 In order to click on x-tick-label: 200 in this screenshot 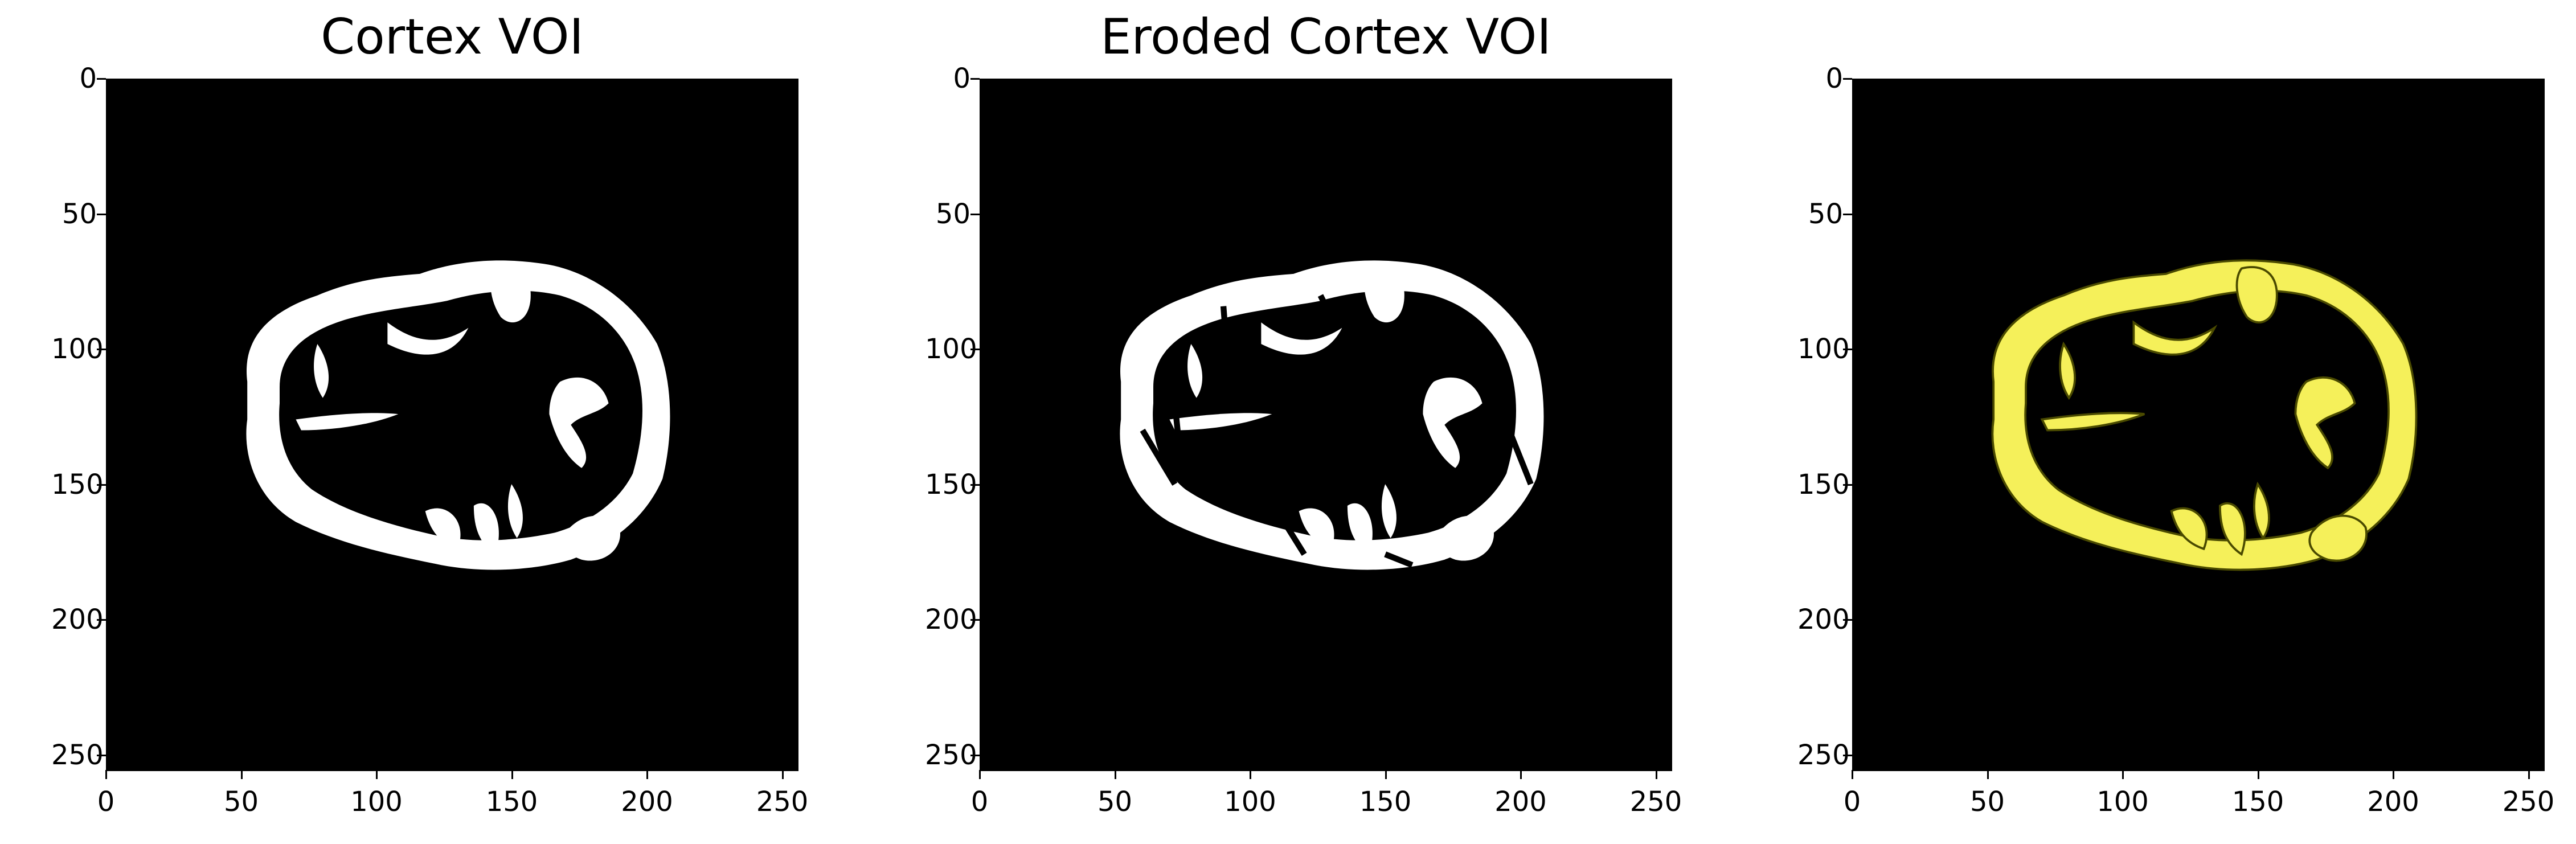, I will do `click(647, 802)`.